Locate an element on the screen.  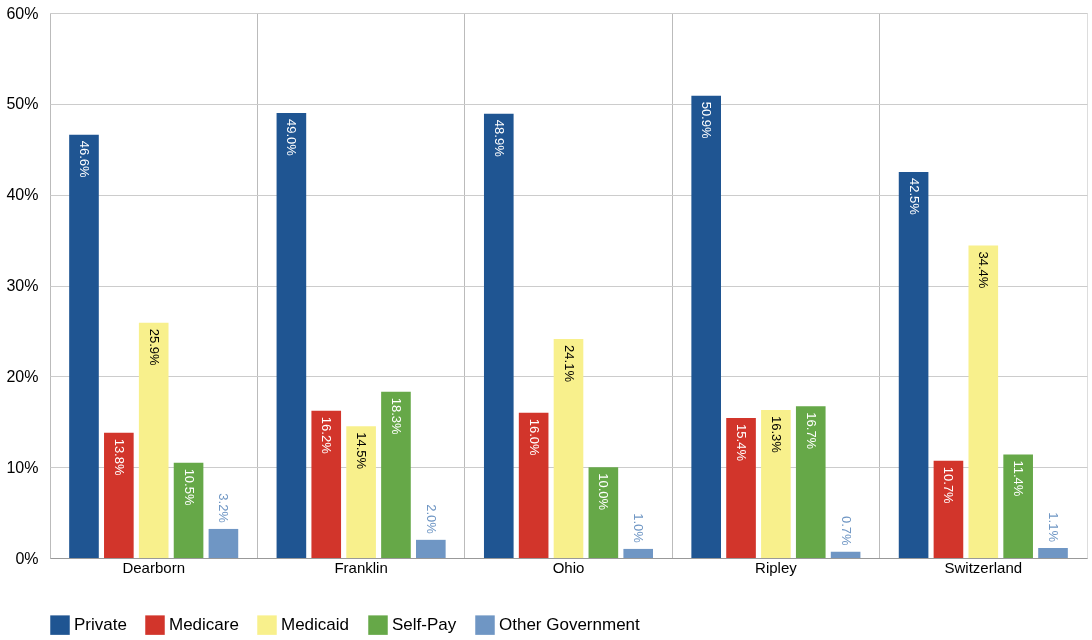
y-tick-label: 50% is located at coordinates (22, 104).